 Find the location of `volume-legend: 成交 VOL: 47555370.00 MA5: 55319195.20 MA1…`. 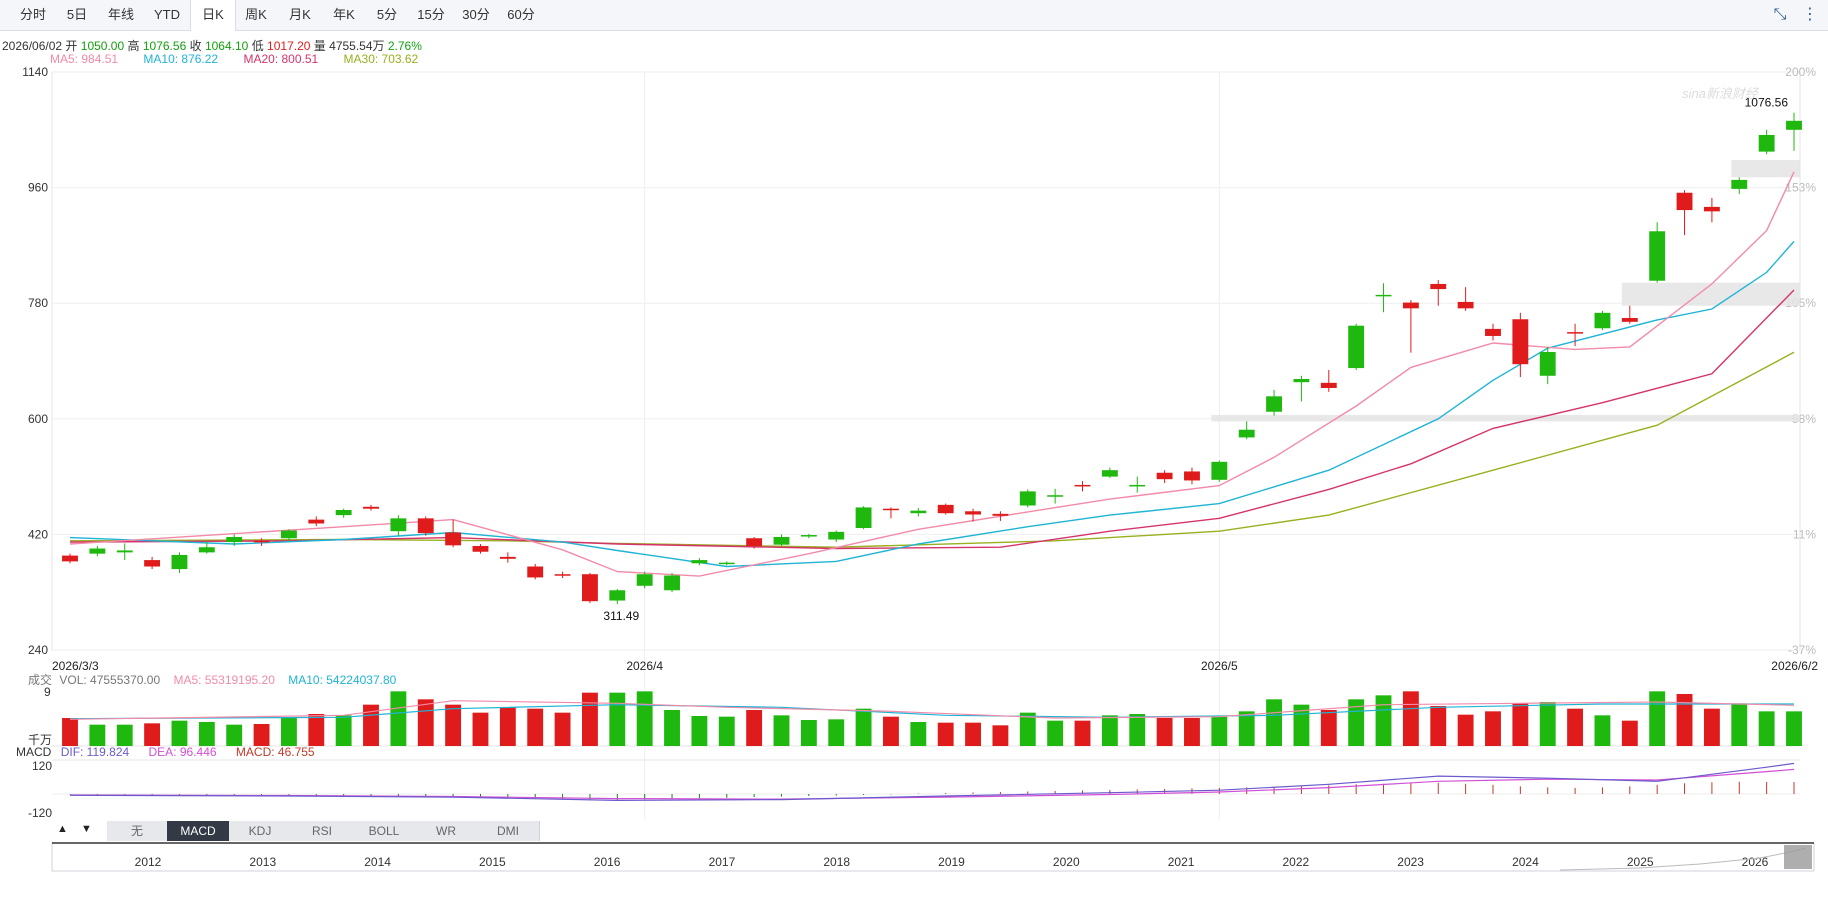

volume-legend: 成交 VOL: 47555370.00 MA5: 55319195.20 MA1… is located at coordinates (212, 679).